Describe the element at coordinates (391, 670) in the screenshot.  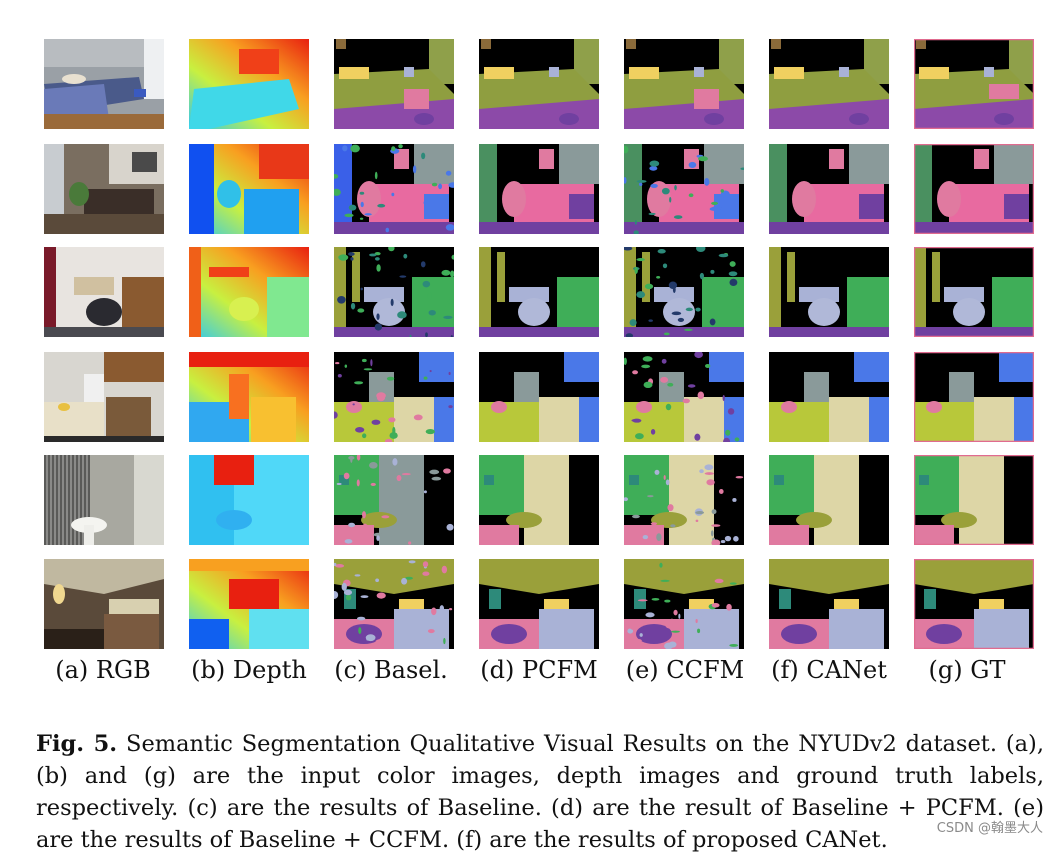
I see `column-label: (c) Basel.` at that location.